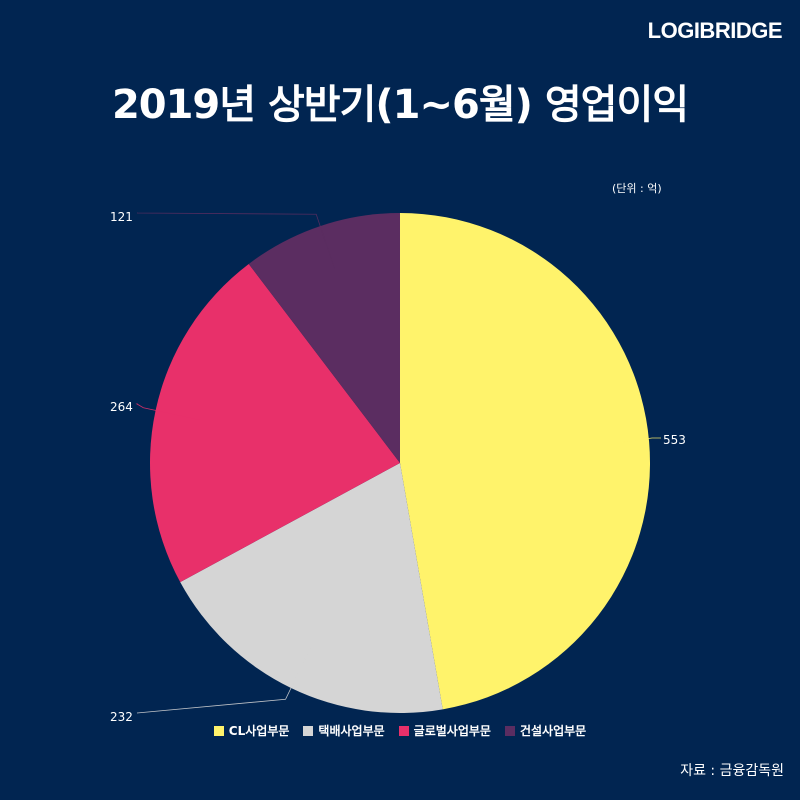 This screenshot has height=800, width=800. Describe the element at coordinates (311, 588) in the screenshot. I see `slice-parcel` at that location.